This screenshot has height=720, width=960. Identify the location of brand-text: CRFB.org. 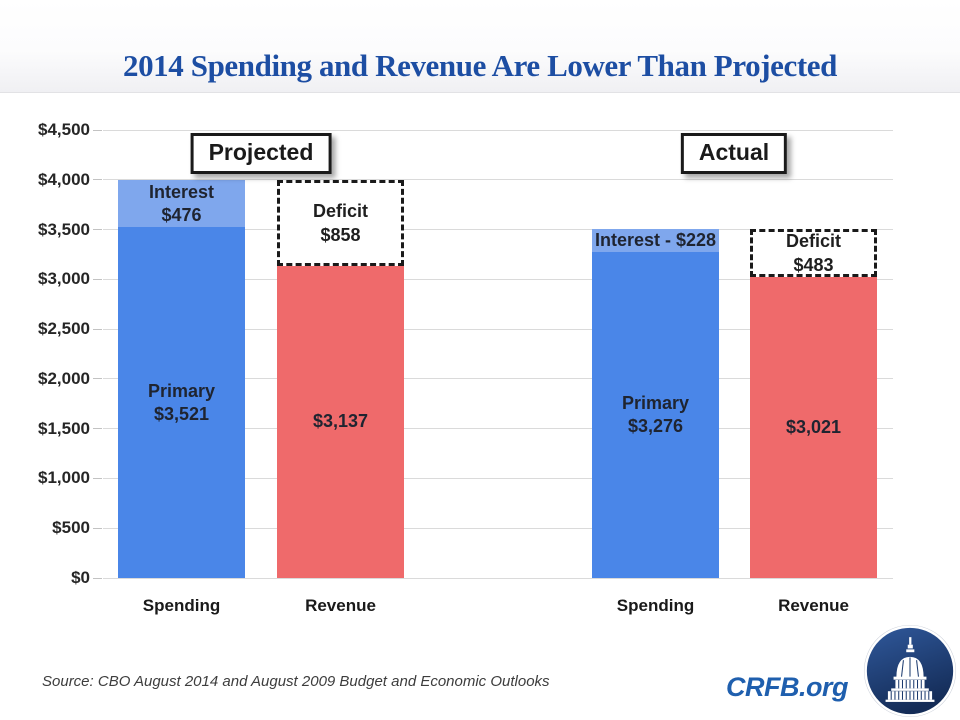
(787, 687).